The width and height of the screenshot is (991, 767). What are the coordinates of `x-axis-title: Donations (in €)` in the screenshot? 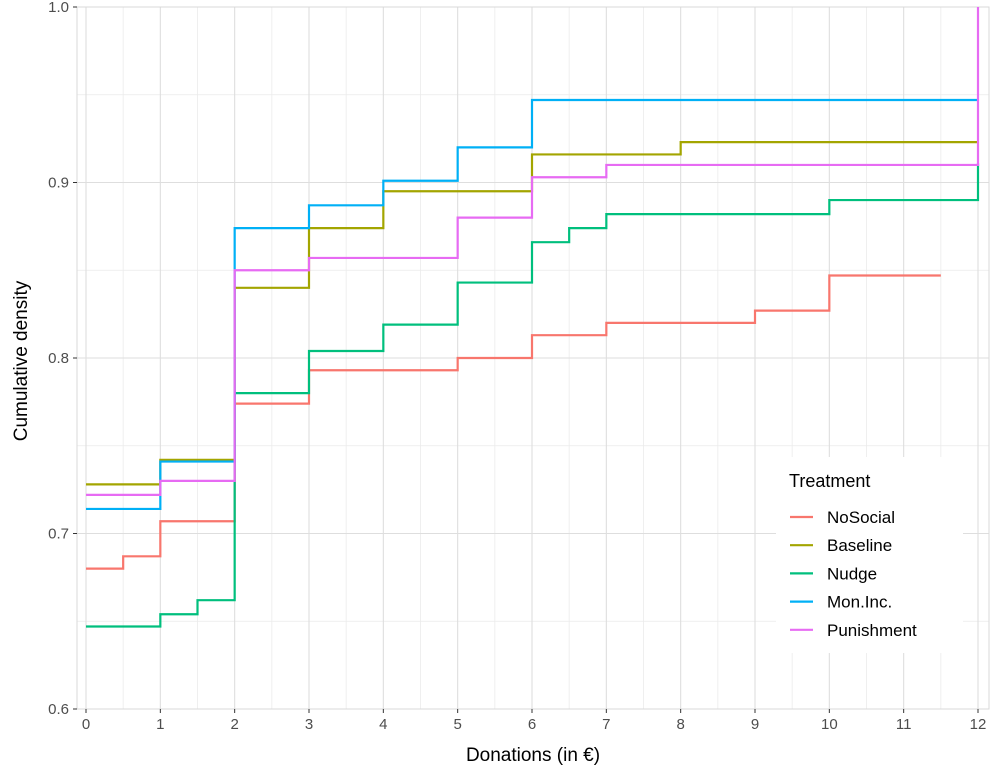 It's located at (533, 755).